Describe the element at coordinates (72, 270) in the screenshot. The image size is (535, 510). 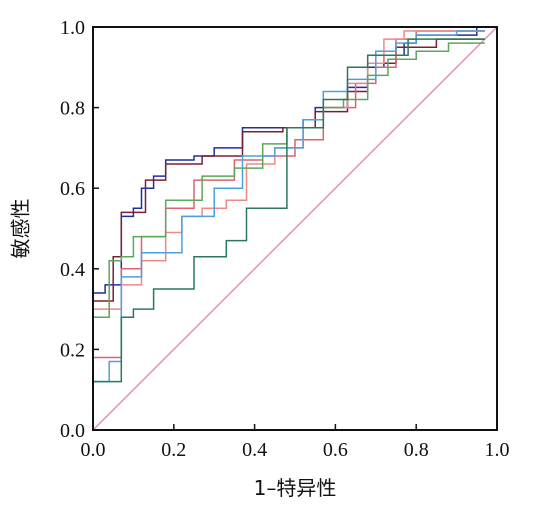
I see `y-tick-label: 0.4` at that location.